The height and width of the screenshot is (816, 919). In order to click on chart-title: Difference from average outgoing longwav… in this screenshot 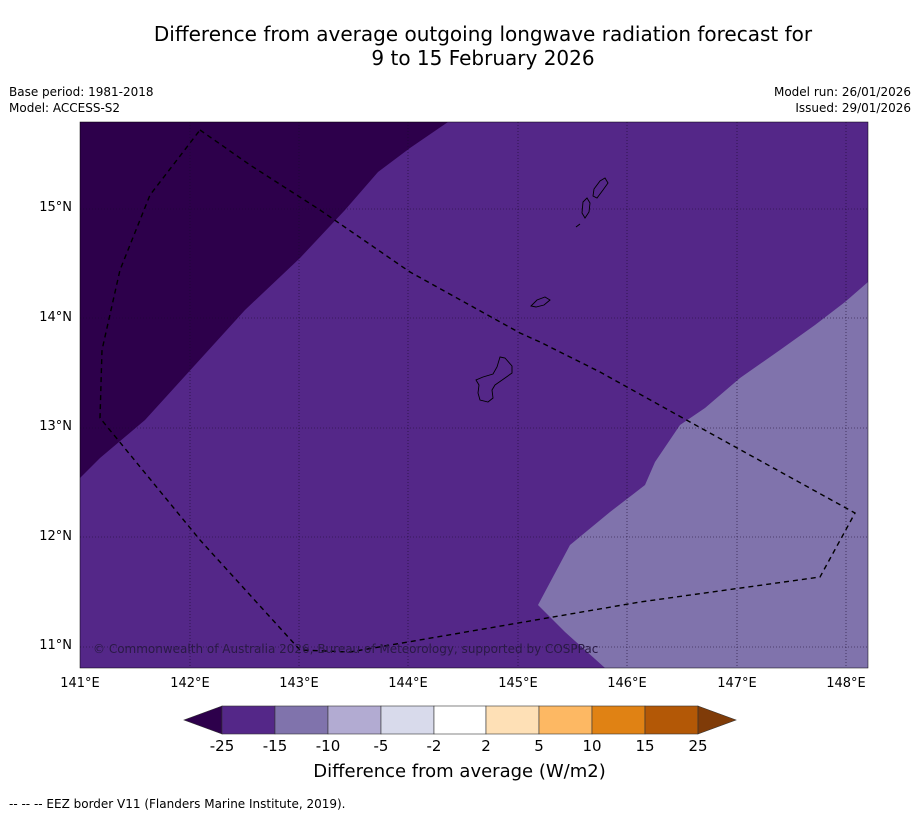, I will do `click(459, 46)`.